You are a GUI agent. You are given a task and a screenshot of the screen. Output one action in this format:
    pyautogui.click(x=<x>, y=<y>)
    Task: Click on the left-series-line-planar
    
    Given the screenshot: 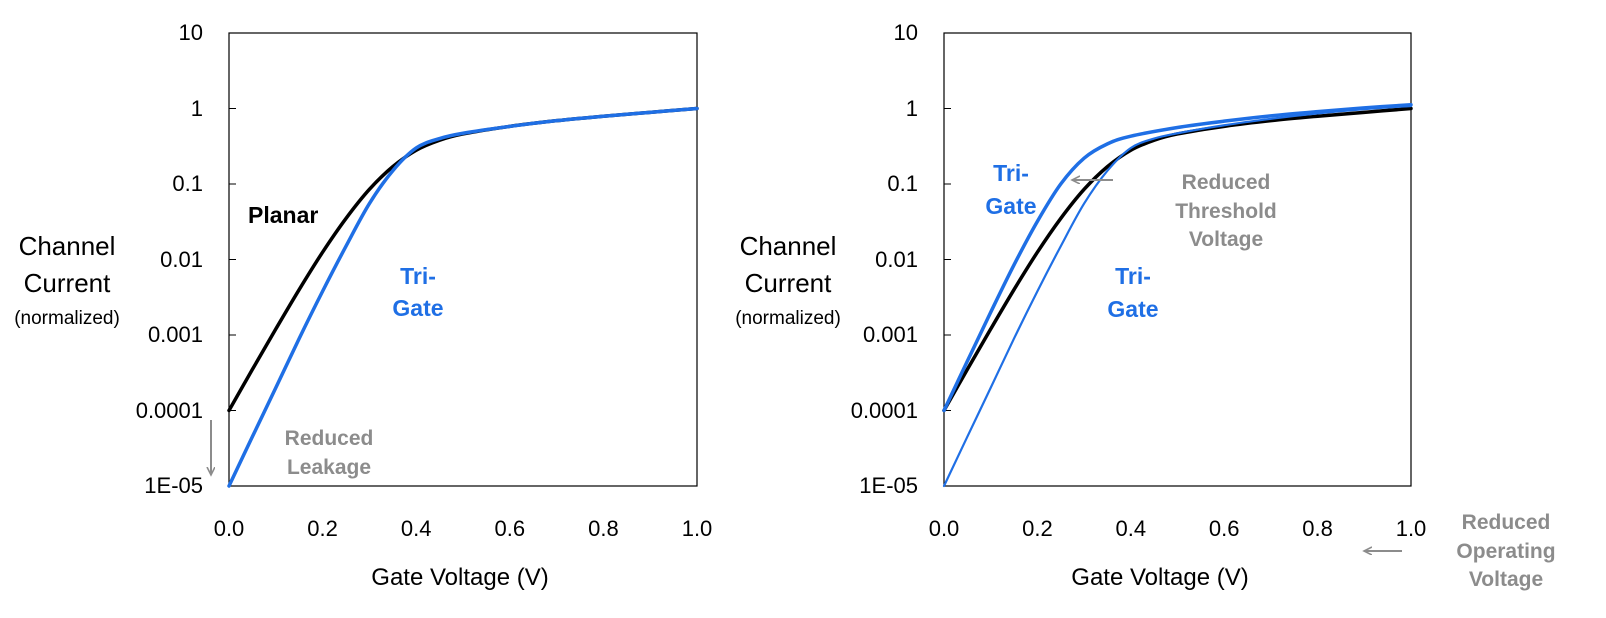 What is the action you would take?
    pyautogui.click(x=463, y=259)
    